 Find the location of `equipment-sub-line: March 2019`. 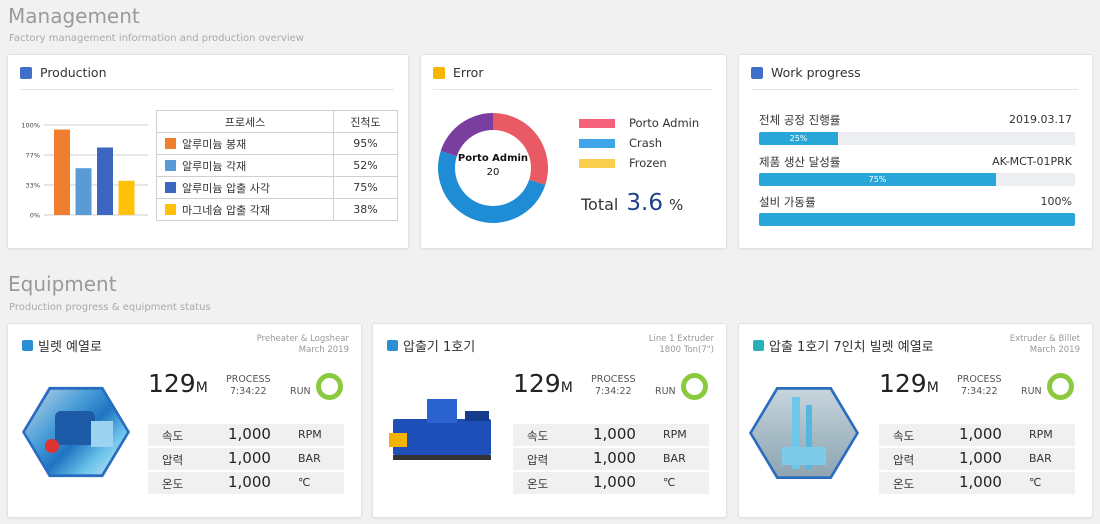

equipment-sub-line: March 2019 is located at coordinates (323, 350).